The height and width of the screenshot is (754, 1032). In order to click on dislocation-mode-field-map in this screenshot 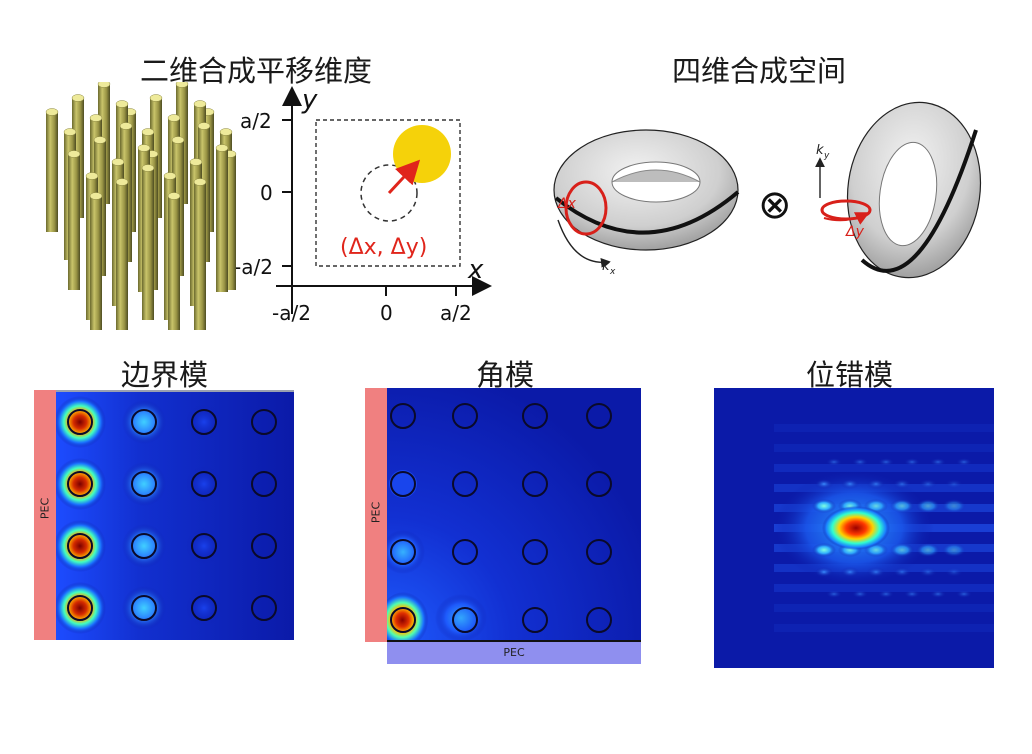, I will do `click(854, 528)`.